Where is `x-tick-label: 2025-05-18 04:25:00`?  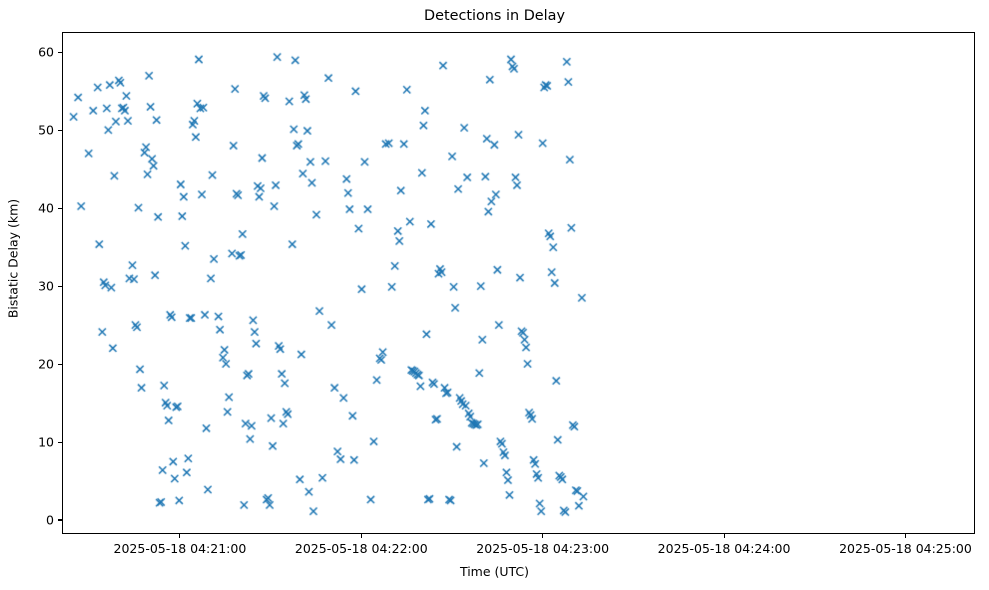
x-tick-label: 2025-05-18 04:25:00 is located at coordinates (905, 548).